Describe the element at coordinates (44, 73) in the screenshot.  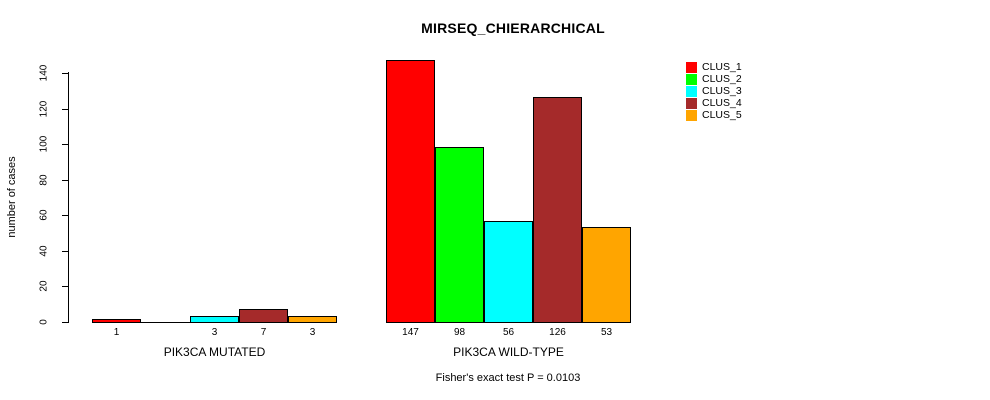
I see `y-tick-label-140: 140` at that location.